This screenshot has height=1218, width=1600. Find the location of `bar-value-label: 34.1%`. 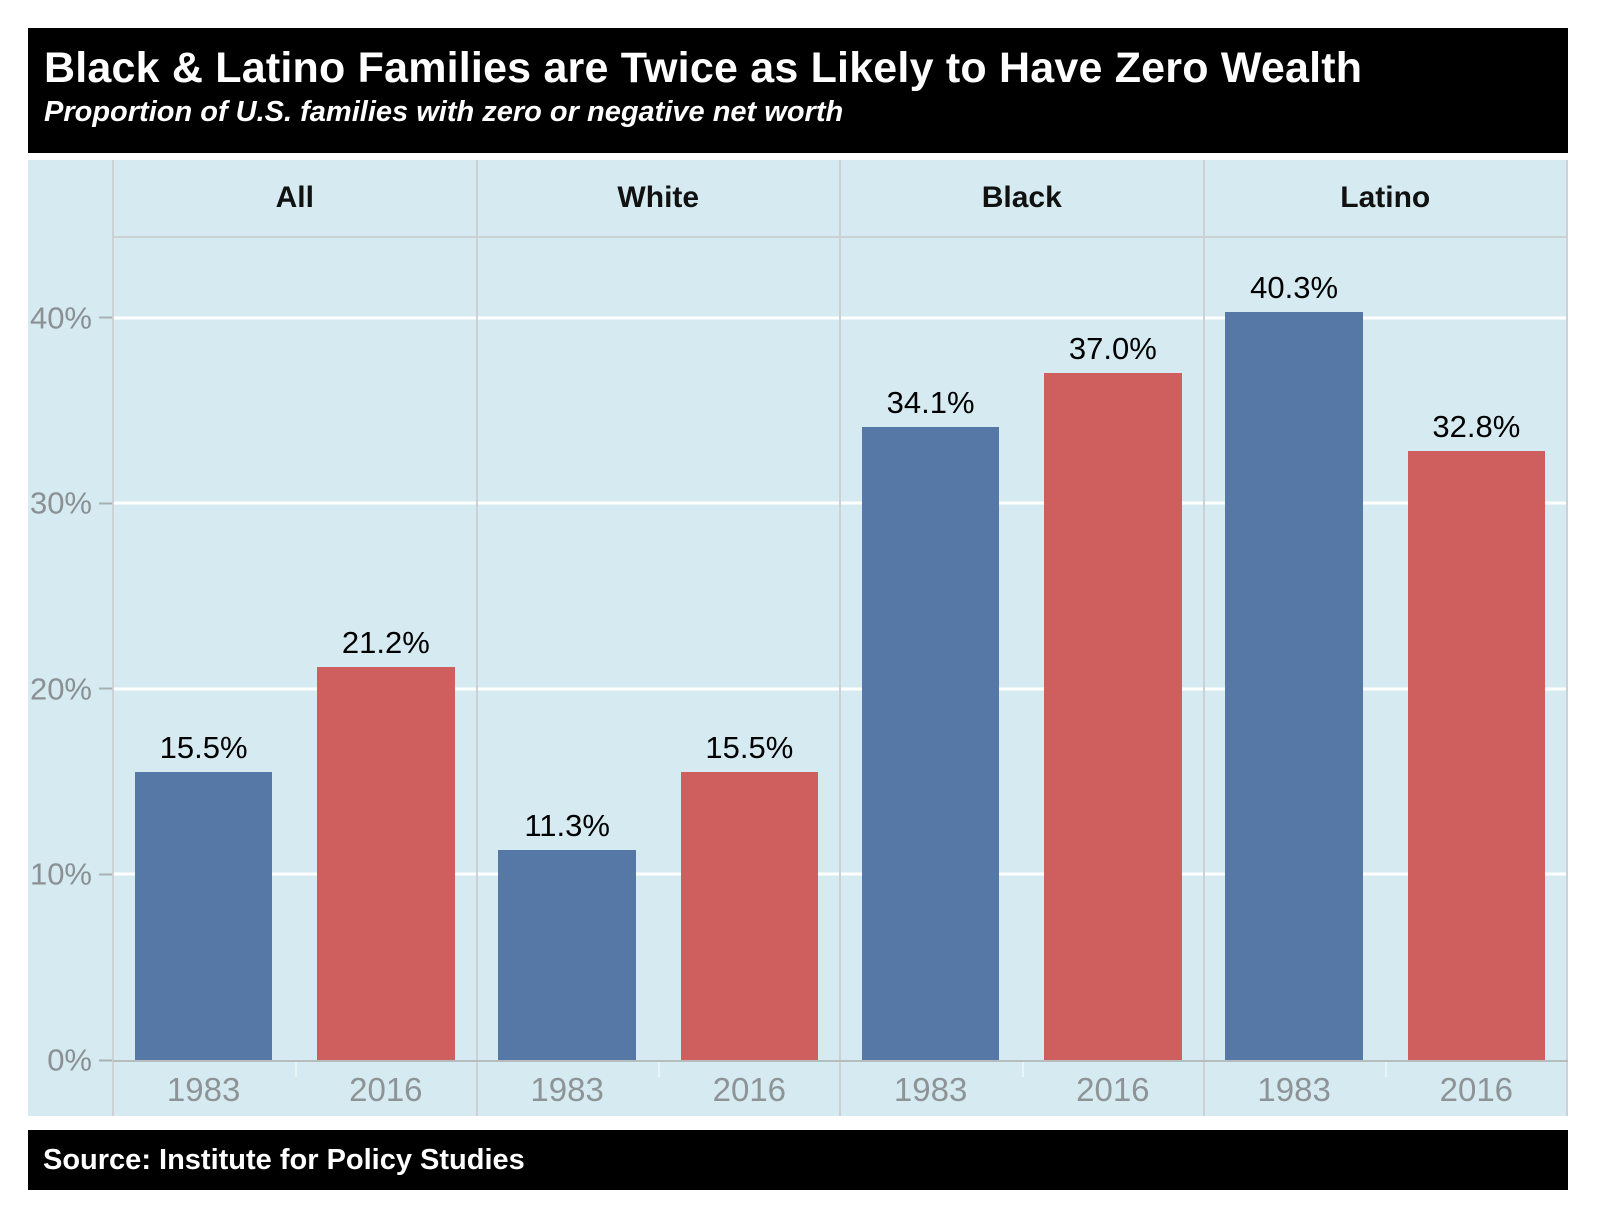

bar-value-label: 34.1% is located at coordinates (930, 403).